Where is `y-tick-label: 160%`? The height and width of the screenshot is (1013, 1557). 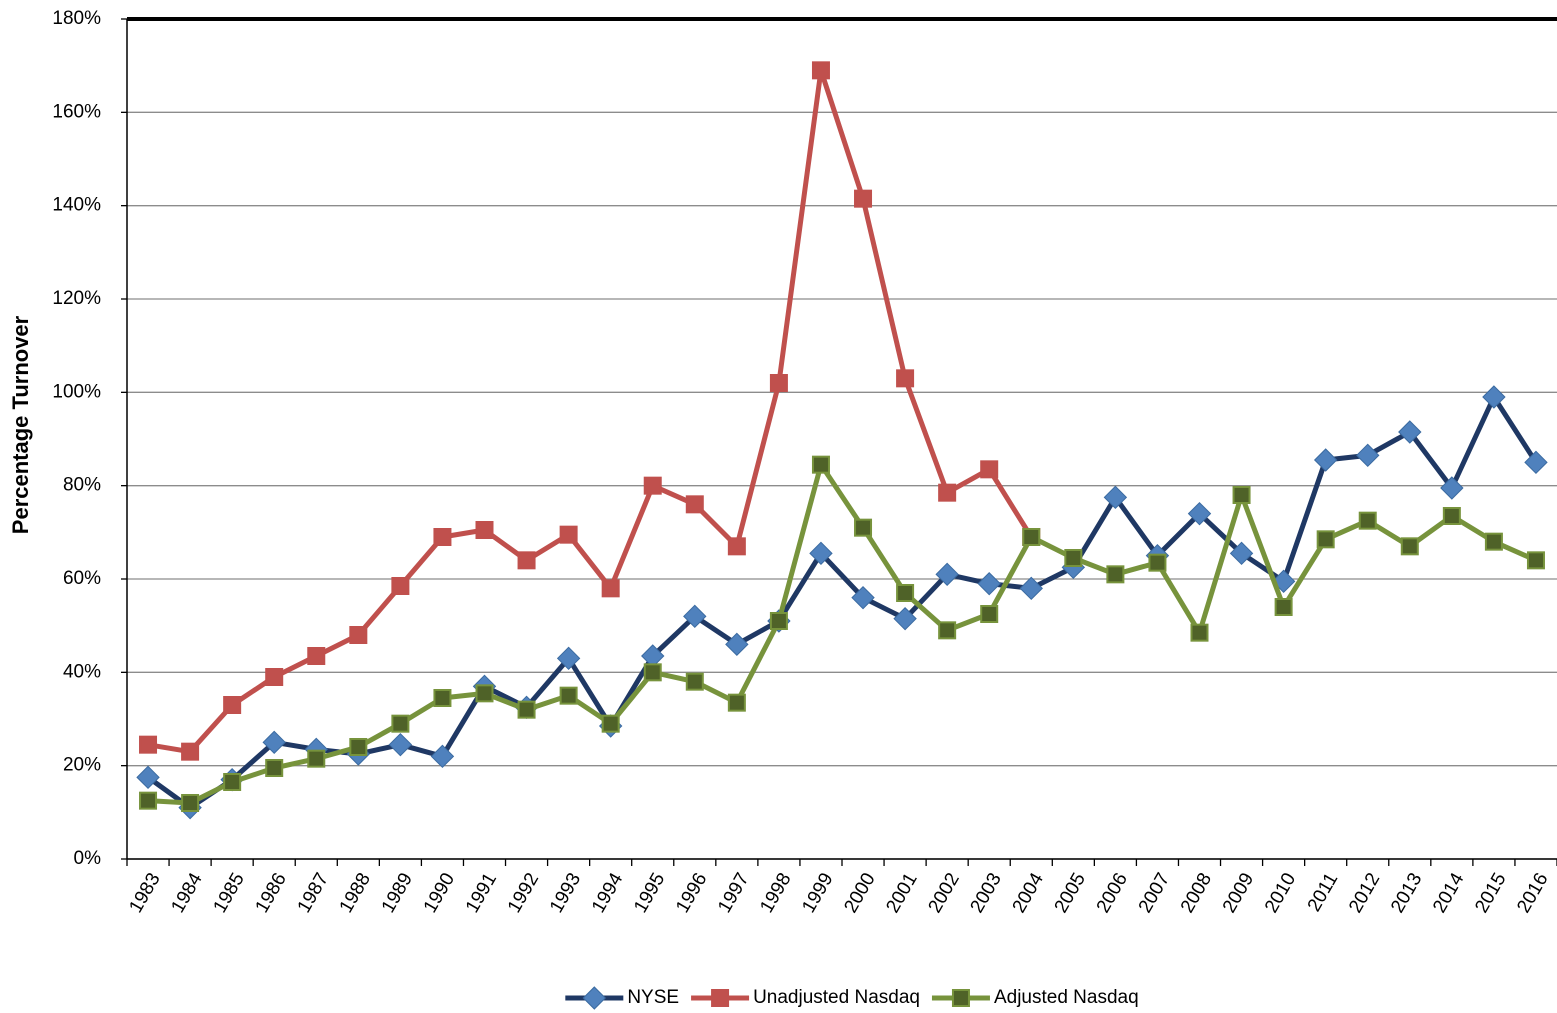
y-tick-label: 160% is located at coordinates (76, 111).